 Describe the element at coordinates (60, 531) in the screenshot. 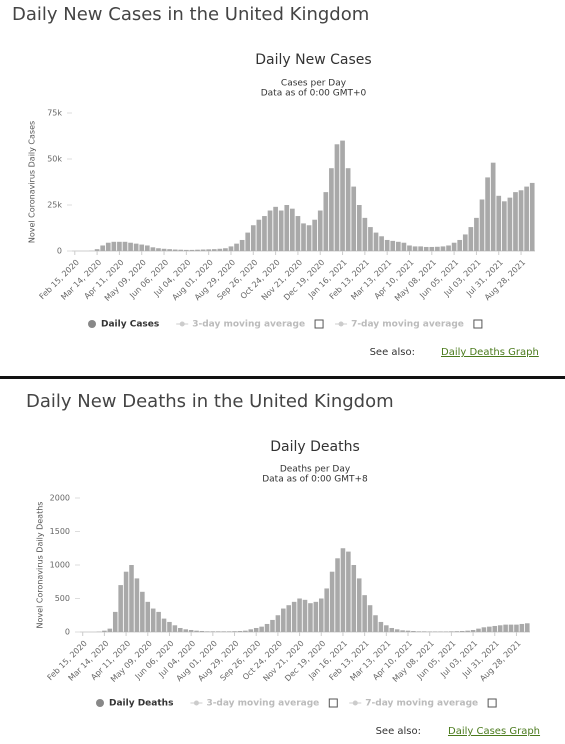

I see `y-tick-label: 1500` at that location.